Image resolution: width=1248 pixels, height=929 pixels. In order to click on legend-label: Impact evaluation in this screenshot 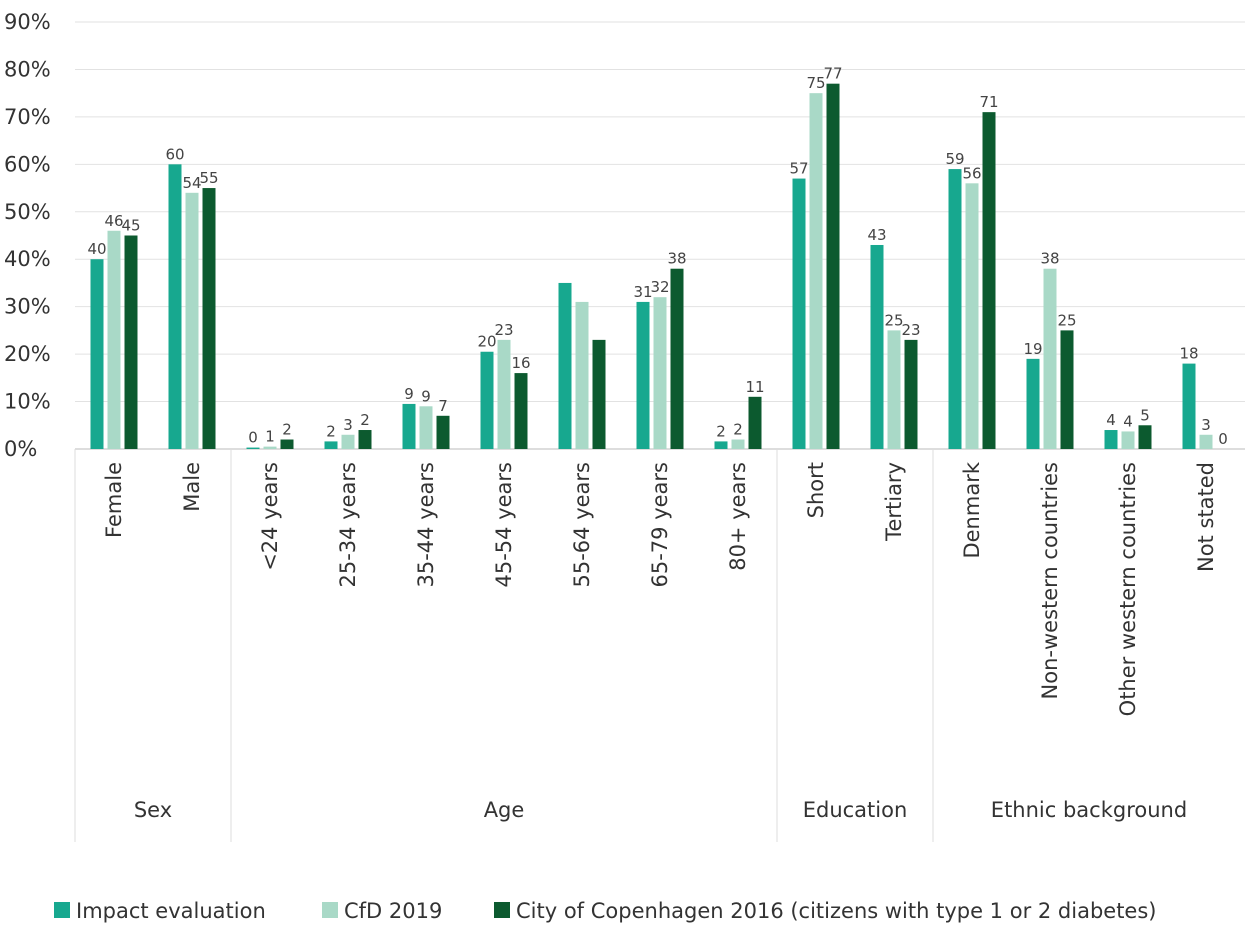, I will do `click(171, 911)`.